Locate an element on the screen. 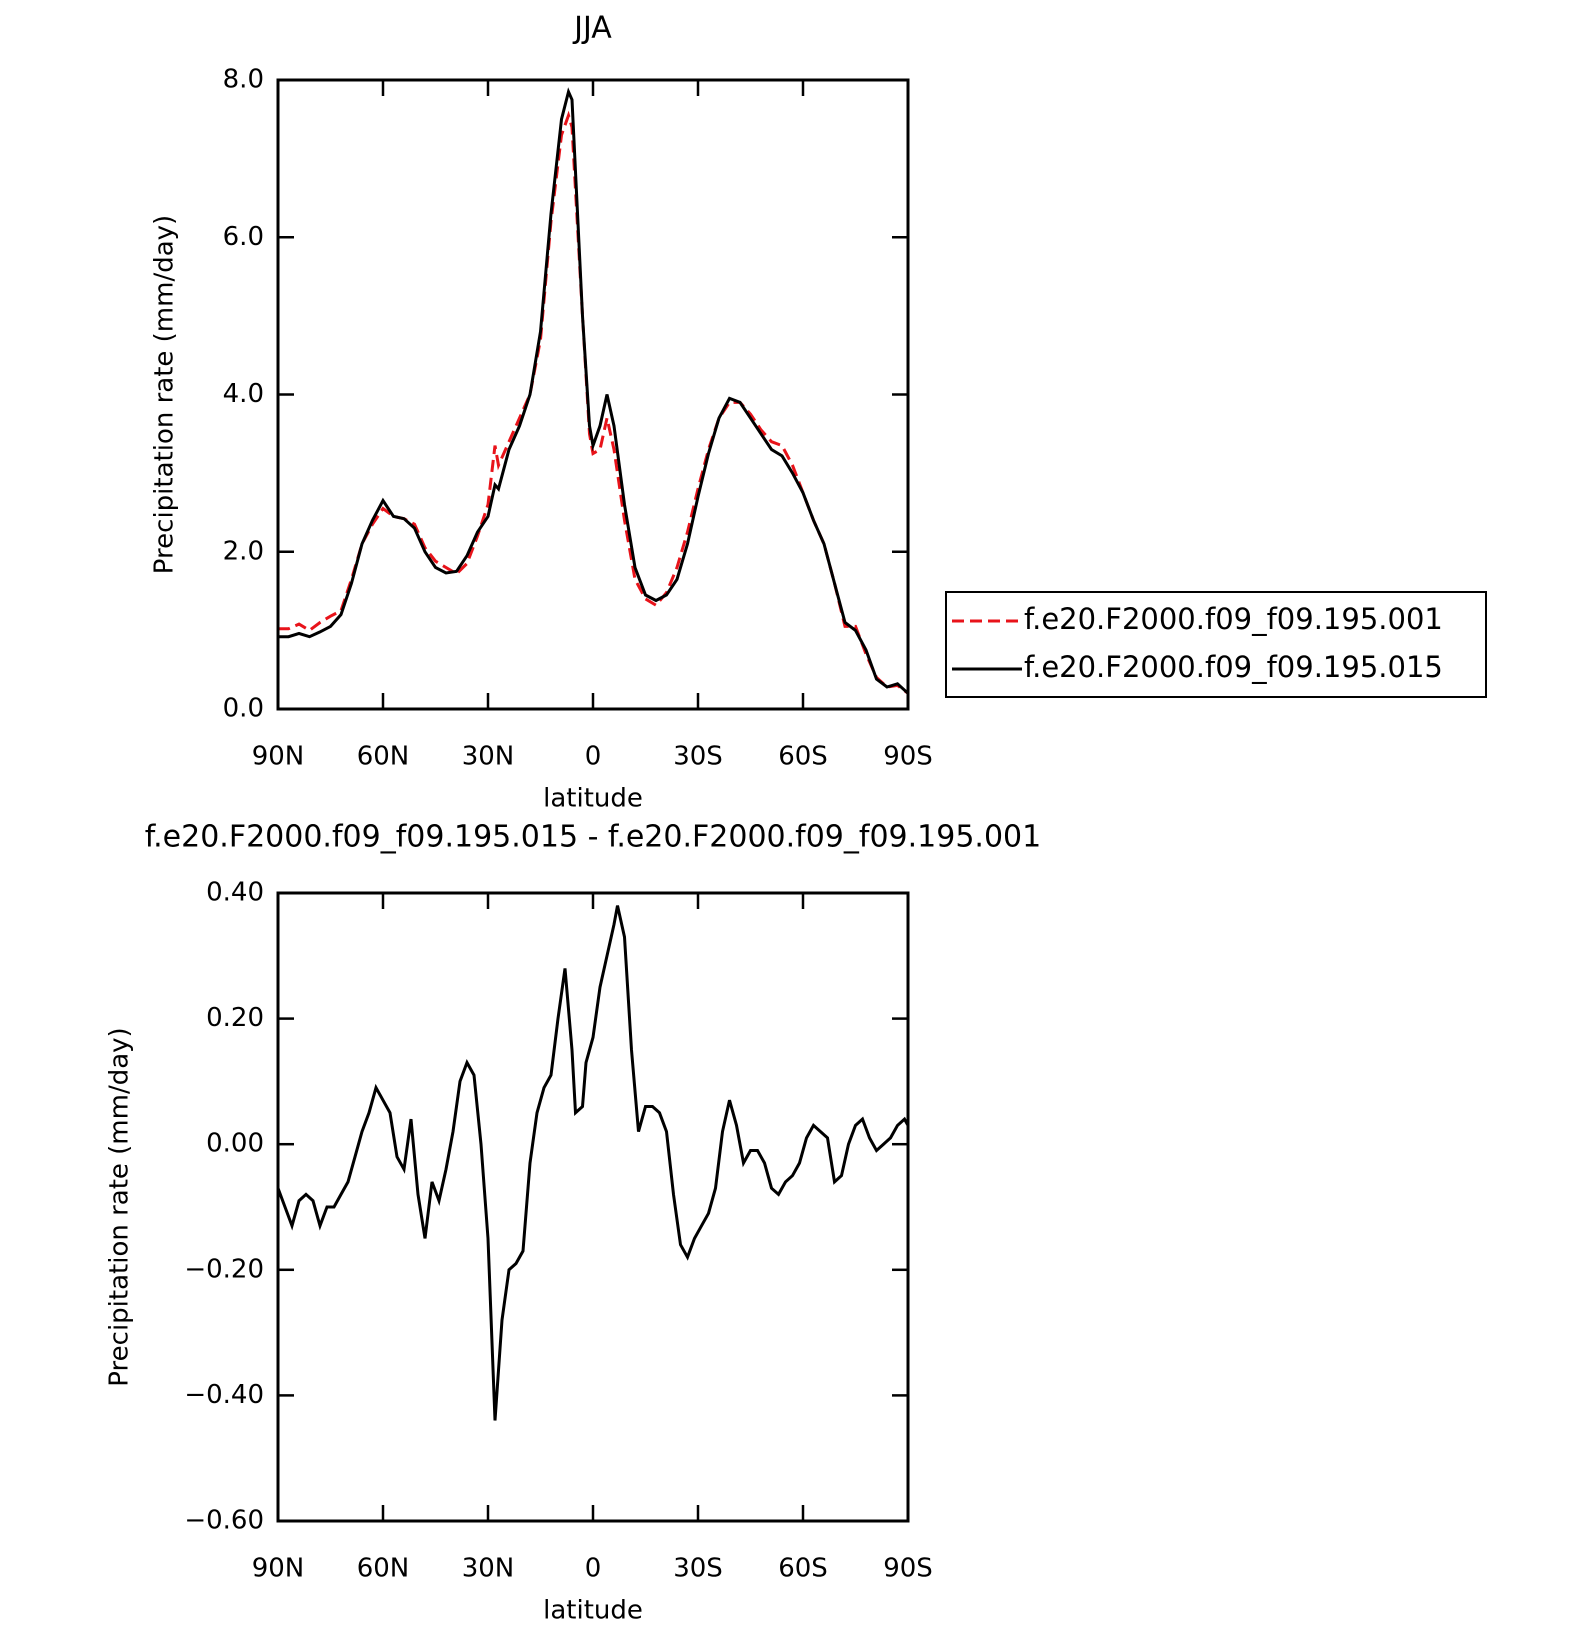  legend-label: f.e20.F2000.f09_f09.195.015 is located at coordinates (1233, 667).